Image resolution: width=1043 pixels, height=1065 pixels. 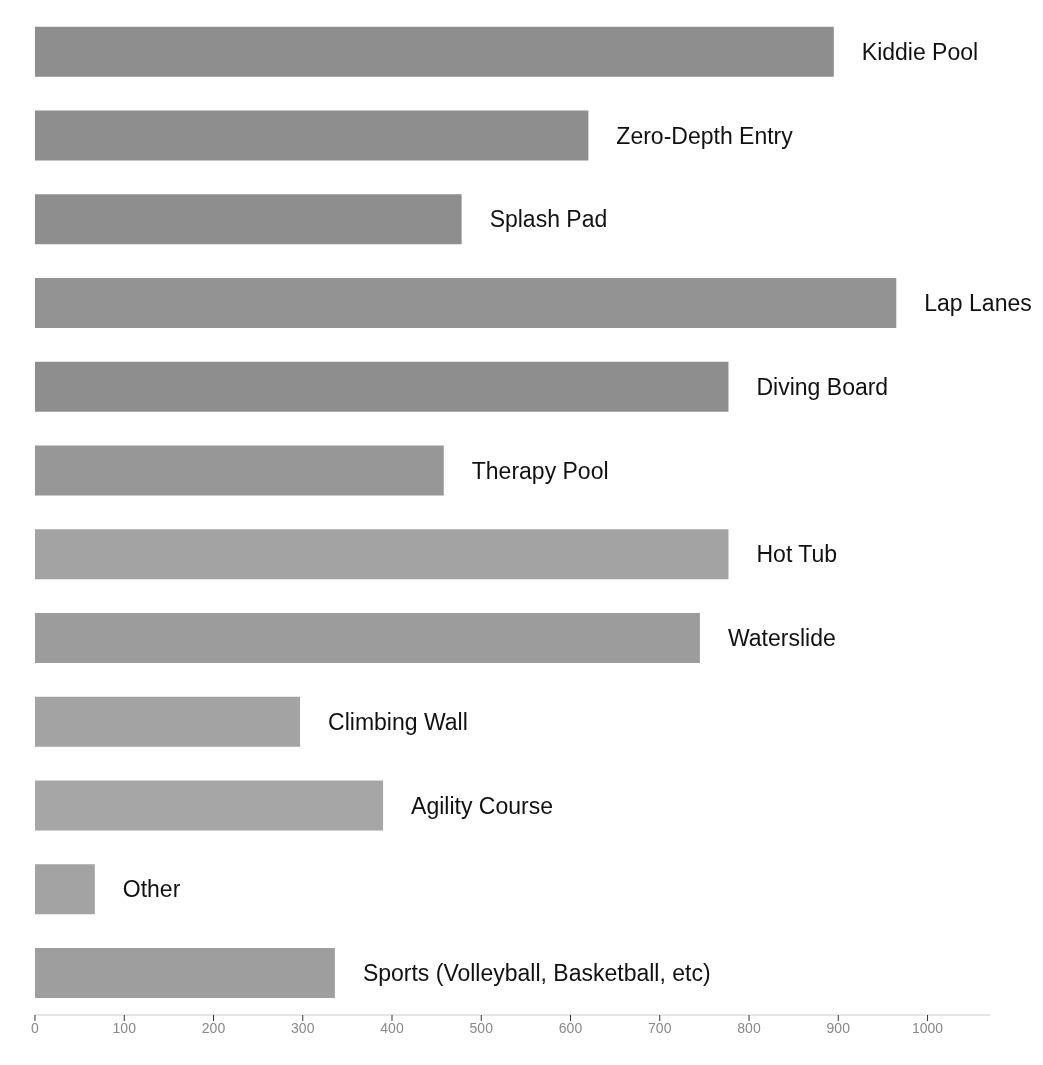 What do you see at coordinates (920, 51) in the screenshot?
I see `y-tick-label: Kiddie Pool` at bounding box center [920, 51].